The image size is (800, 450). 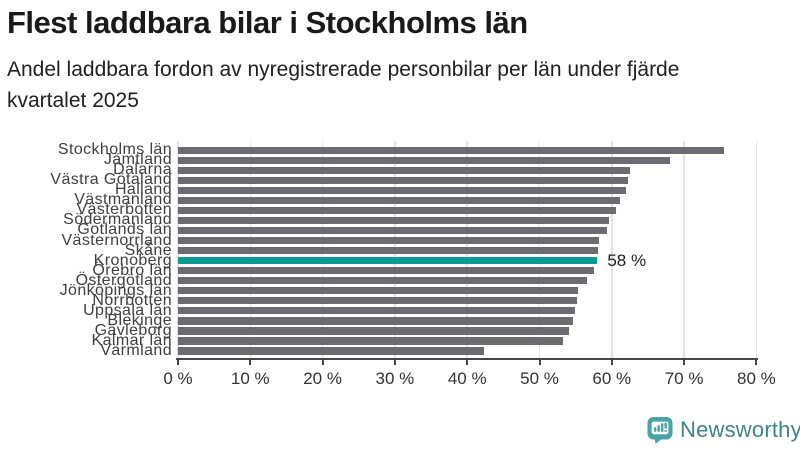 What do you see at coordinates (740, 429) in the screenshot?
I see `newsworthy-brand-text: Newsworthy` at bounding box center [740, 429].